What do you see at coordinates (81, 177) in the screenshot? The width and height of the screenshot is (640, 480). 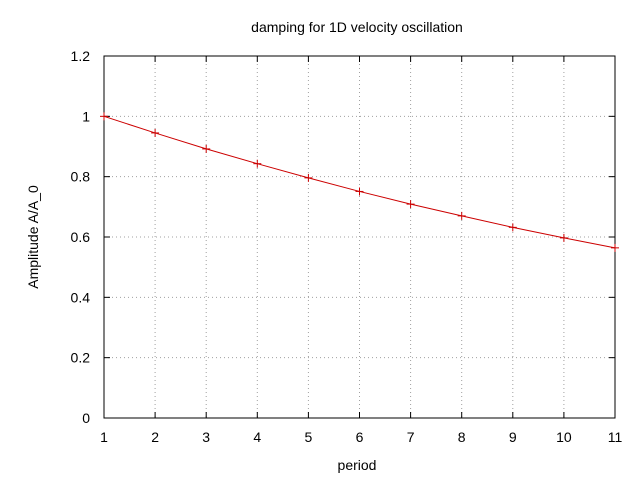 I see `y-tick-label: 0.8` at bounding box center [81, 177].